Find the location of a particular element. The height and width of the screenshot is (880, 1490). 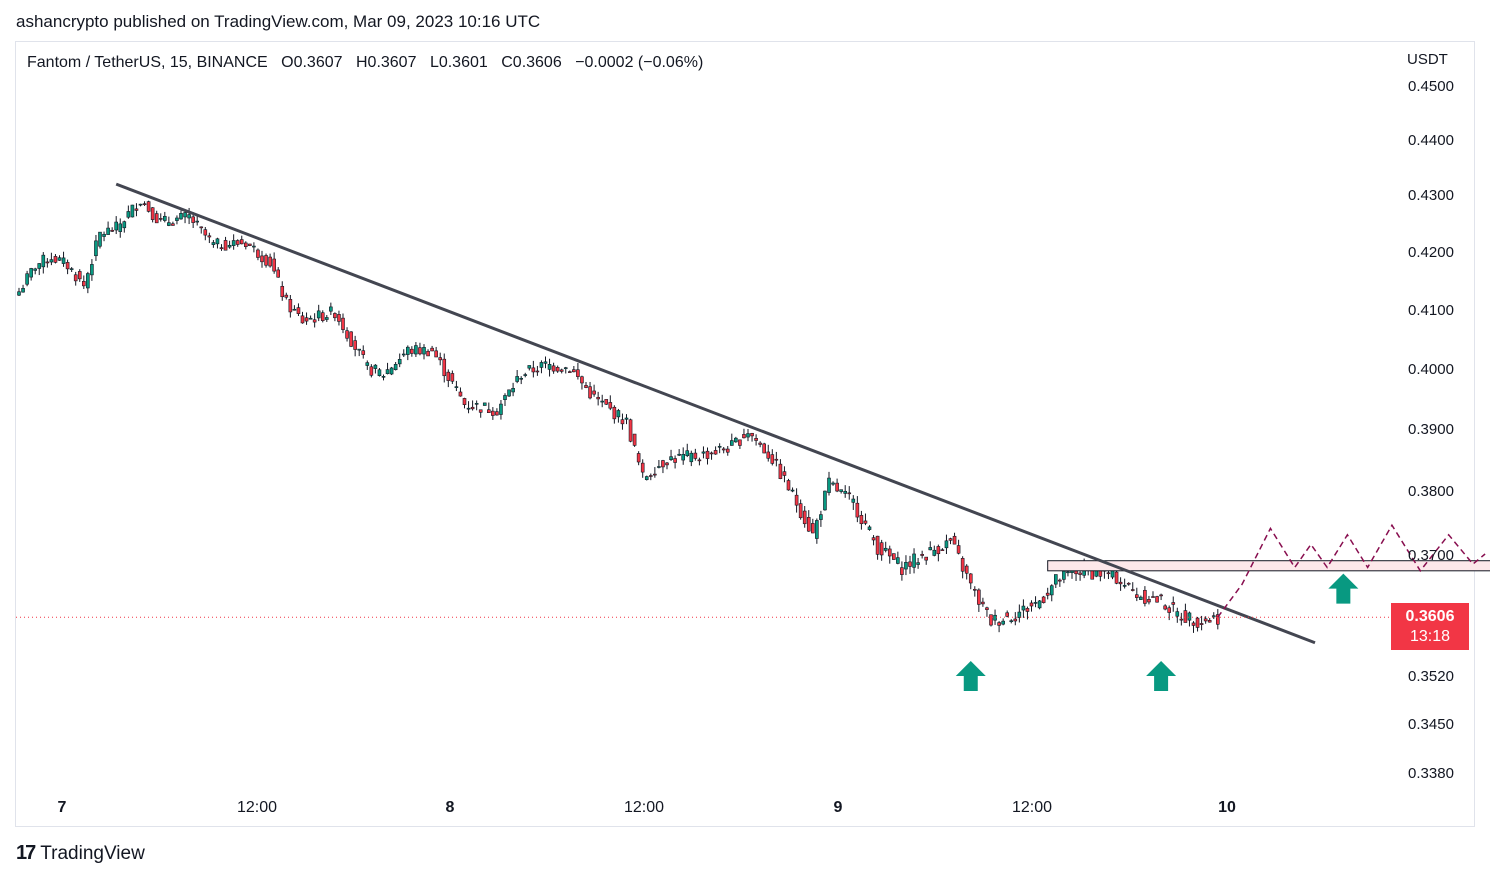

price-projection-path is located at coordinates (1351, 570).